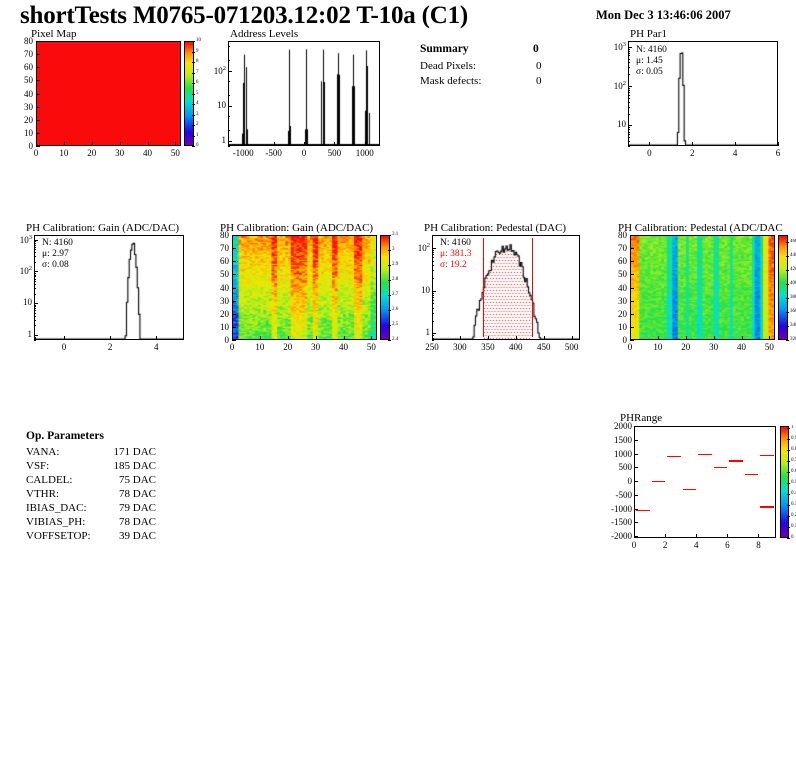 The height and width of the screenshot is (772, 796). I want to click on pedestal-hist-frame, so click(506, 287).